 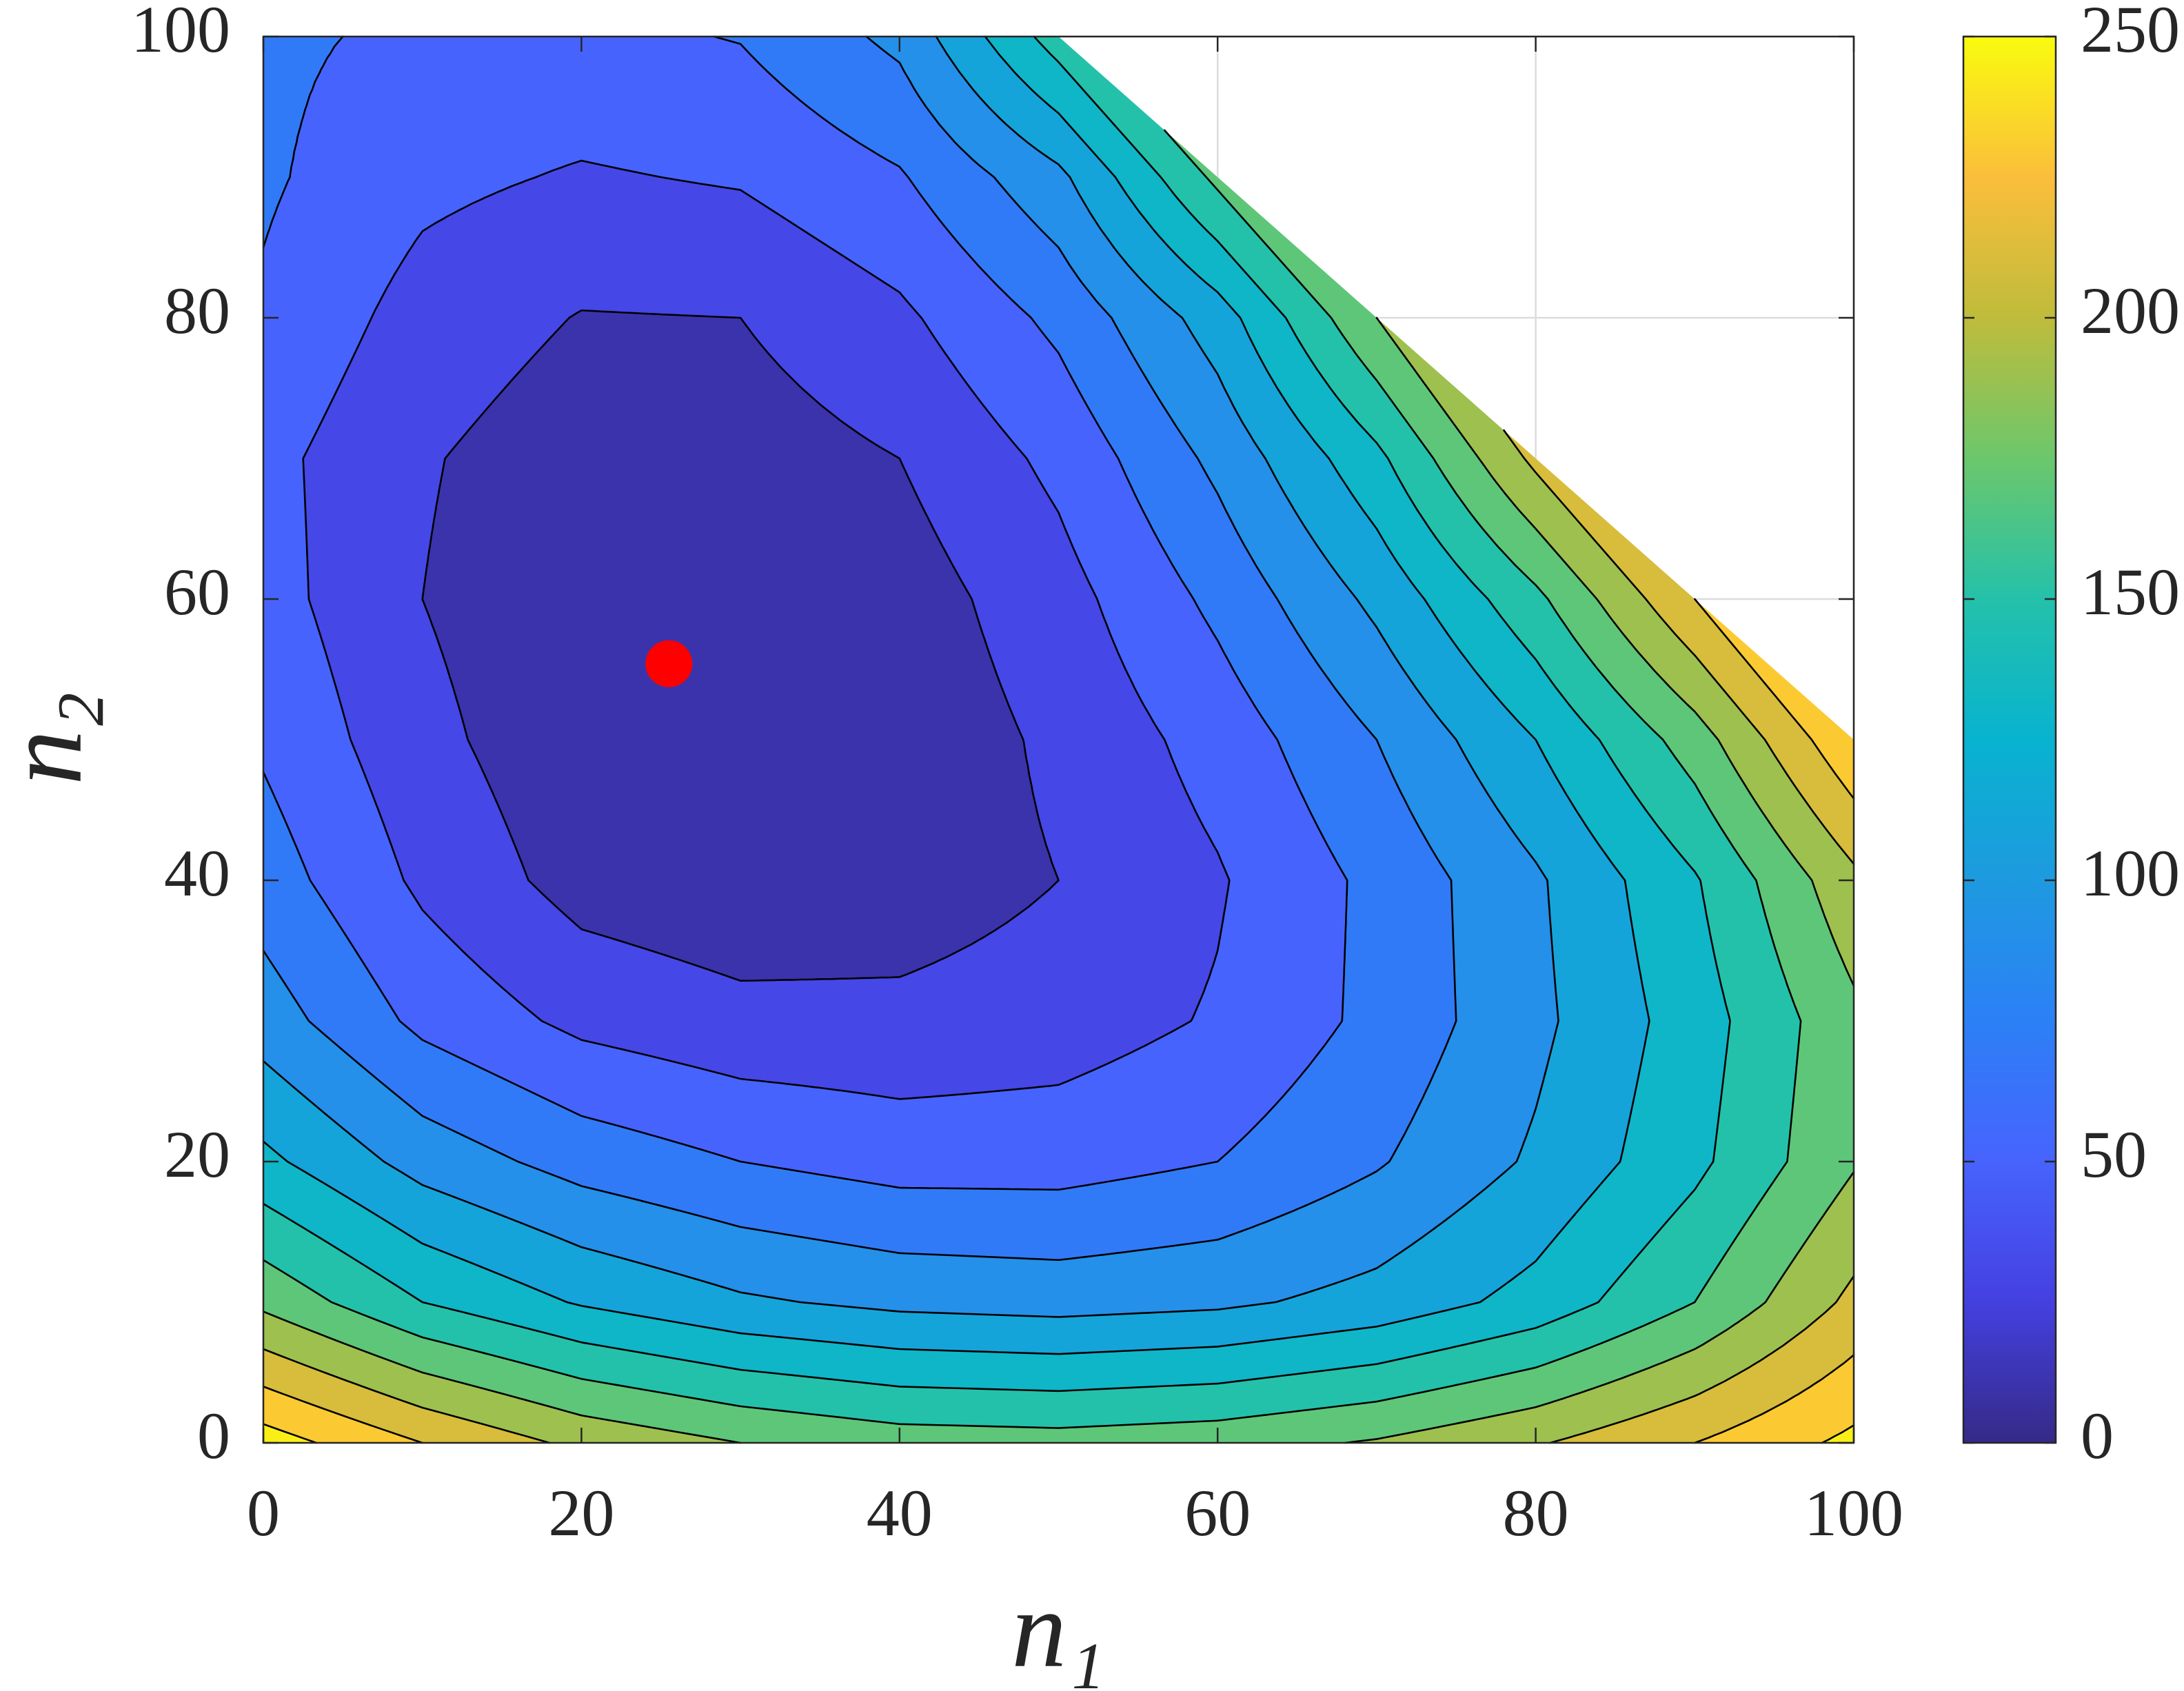 What do you see at coordinates (2130, 310) in the screenshot?
I see `colorbar-tick-label: 200` at bounding box center [2130, 310].